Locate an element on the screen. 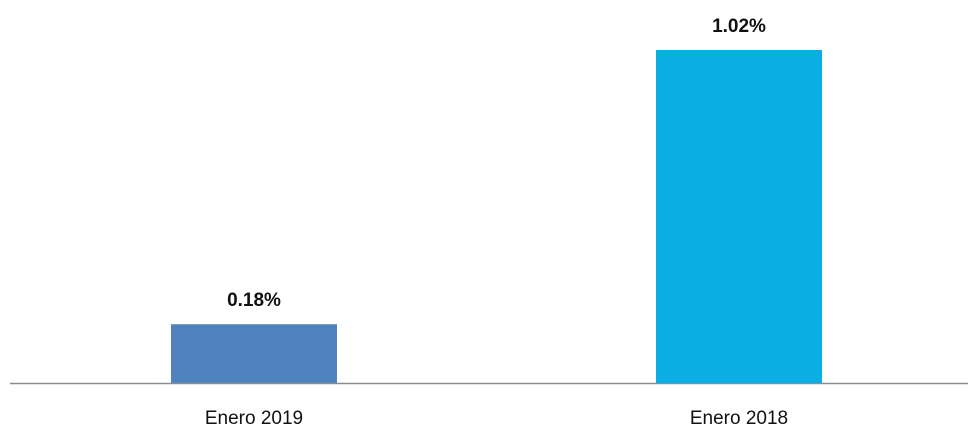  x-tick-labels-group: Enero 2019 Enero 2018 is located at coordinates (496, 416).